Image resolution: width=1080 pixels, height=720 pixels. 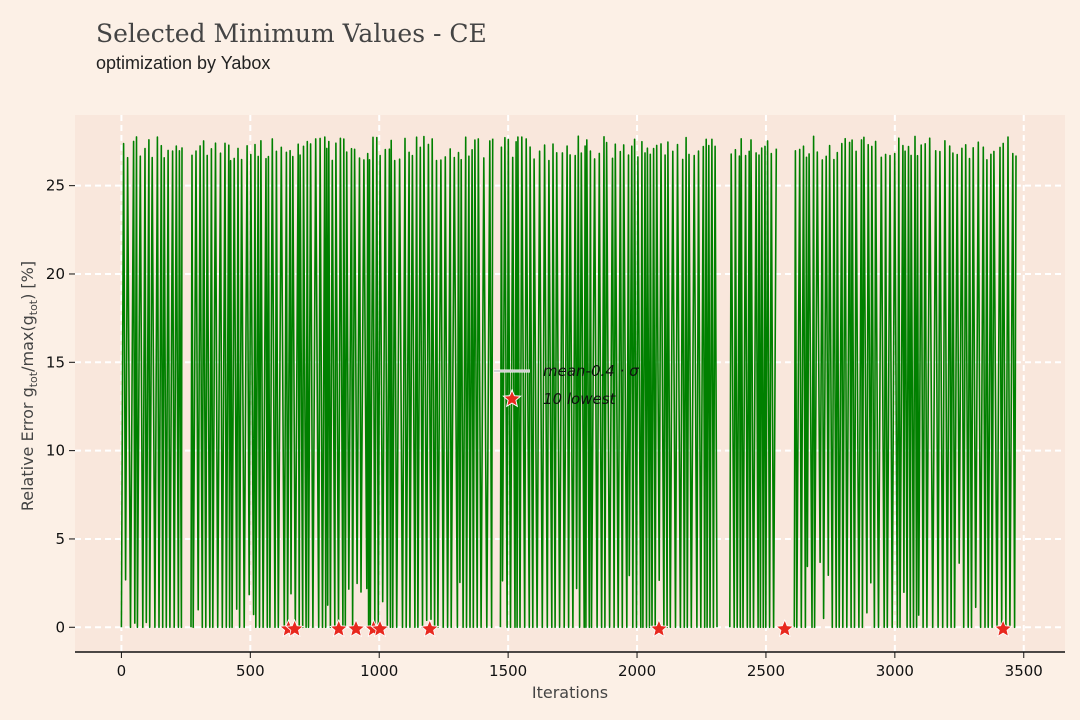 What do you see at coordinates (29, 386) in the screenshot?
I see `y-axis-label: Relative Error gtot/max(gtot) [%]` at bounding box center [29, 386].